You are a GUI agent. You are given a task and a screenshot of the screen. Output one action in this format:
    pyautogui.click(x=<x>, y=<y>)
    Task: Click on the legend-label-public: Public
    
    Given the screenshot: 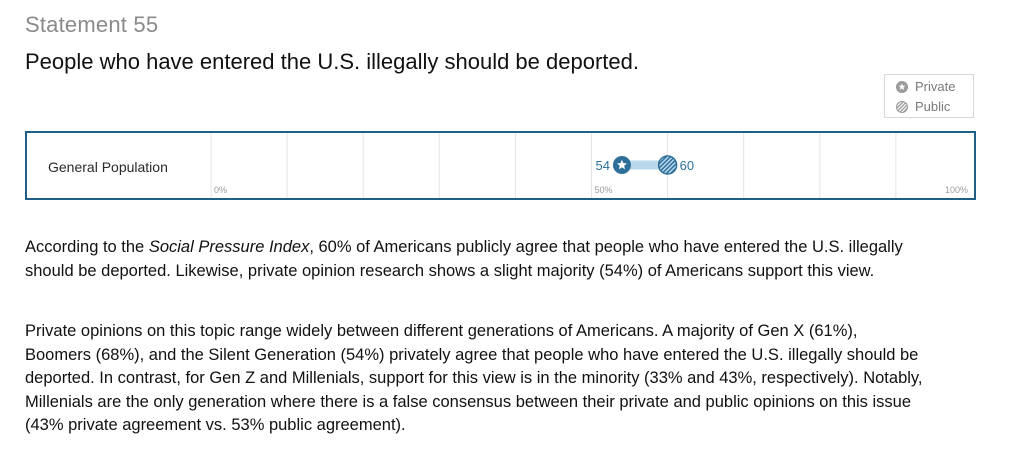 What is the action you would take?
    pyautogui.click(x=933, y=106)
    